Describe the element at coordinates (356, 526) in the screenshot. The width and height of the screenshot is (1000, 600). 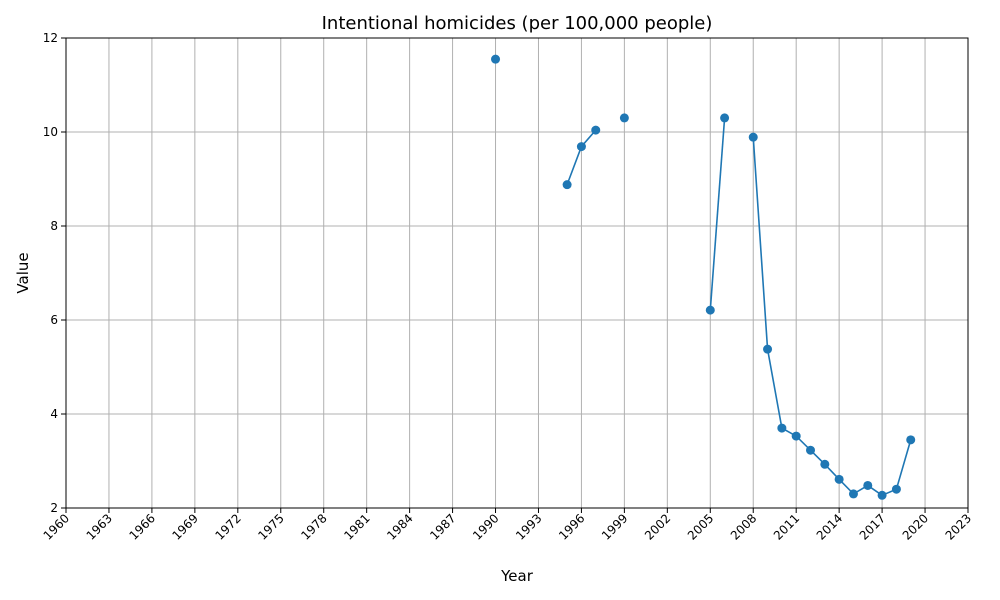
I see `x-tick-label: 1981` at that location.